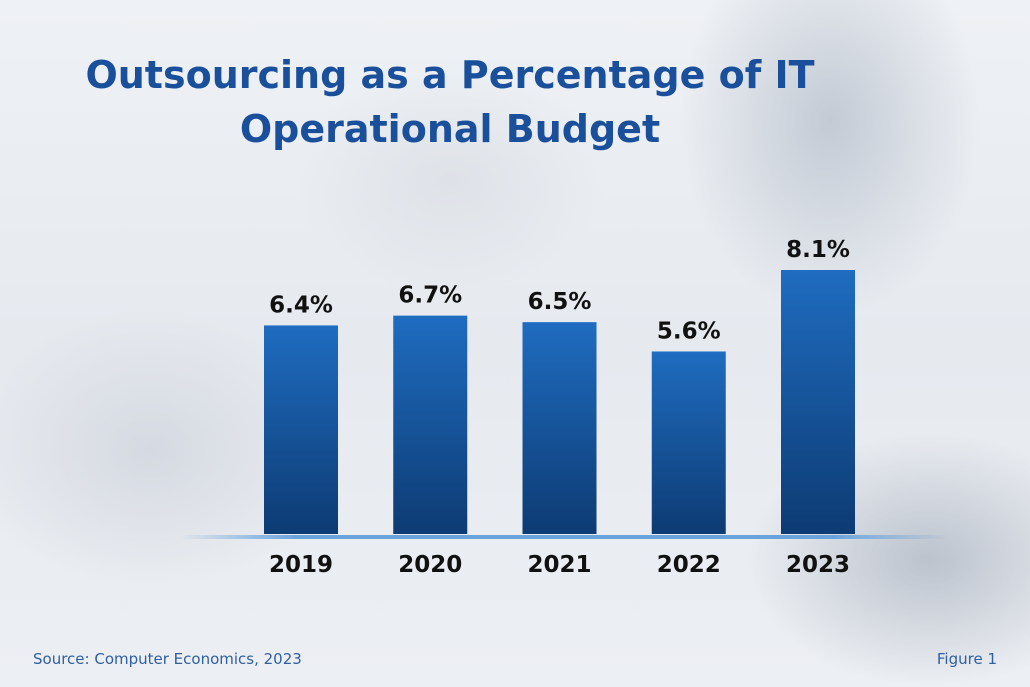  What do you see at coordinates (689, 565) in the screenshot?
I see `x-tick-label-2022: 2022` at bounding box center [689, 565].